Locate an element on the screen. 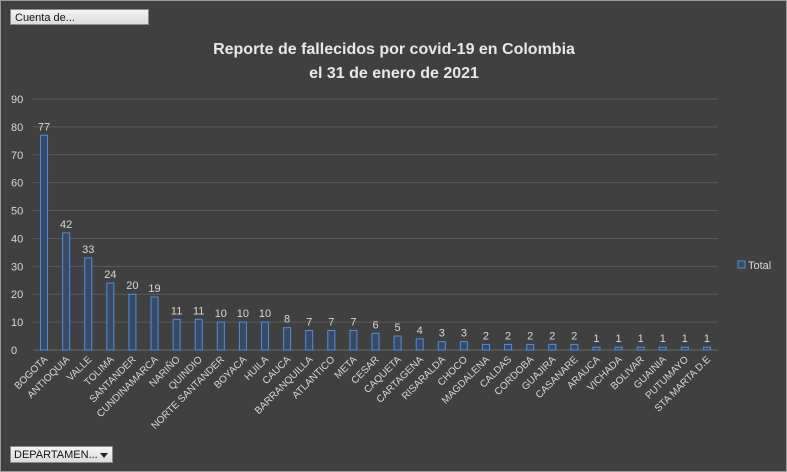 The height and width of the screenshot is (472, 787). data-label: 19 is located at coordinates (154, 289).